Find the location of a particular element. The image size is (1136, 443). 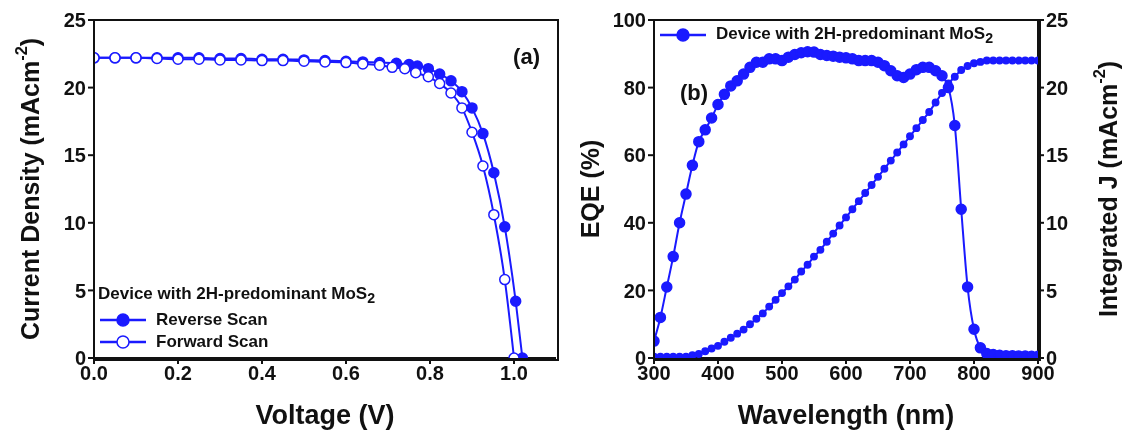

x-tick-label: 800 is located at coordinates (974, 373).